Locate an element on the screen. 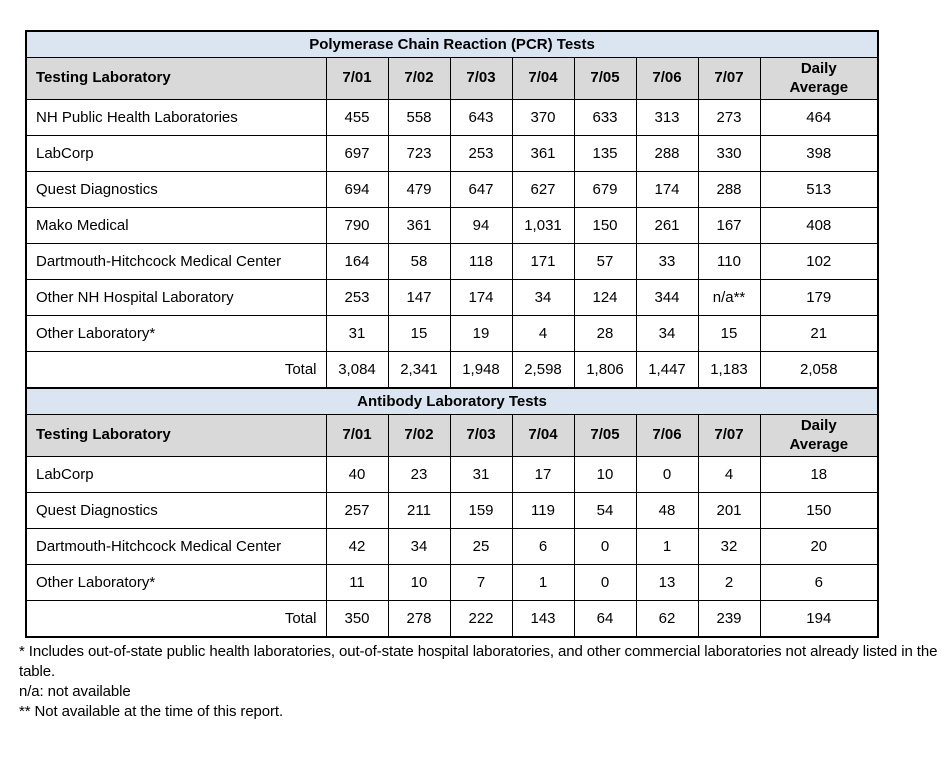 The height and width of the screenshot is (761, 951). value-cell: 147 is located at coordinates (419, 297).